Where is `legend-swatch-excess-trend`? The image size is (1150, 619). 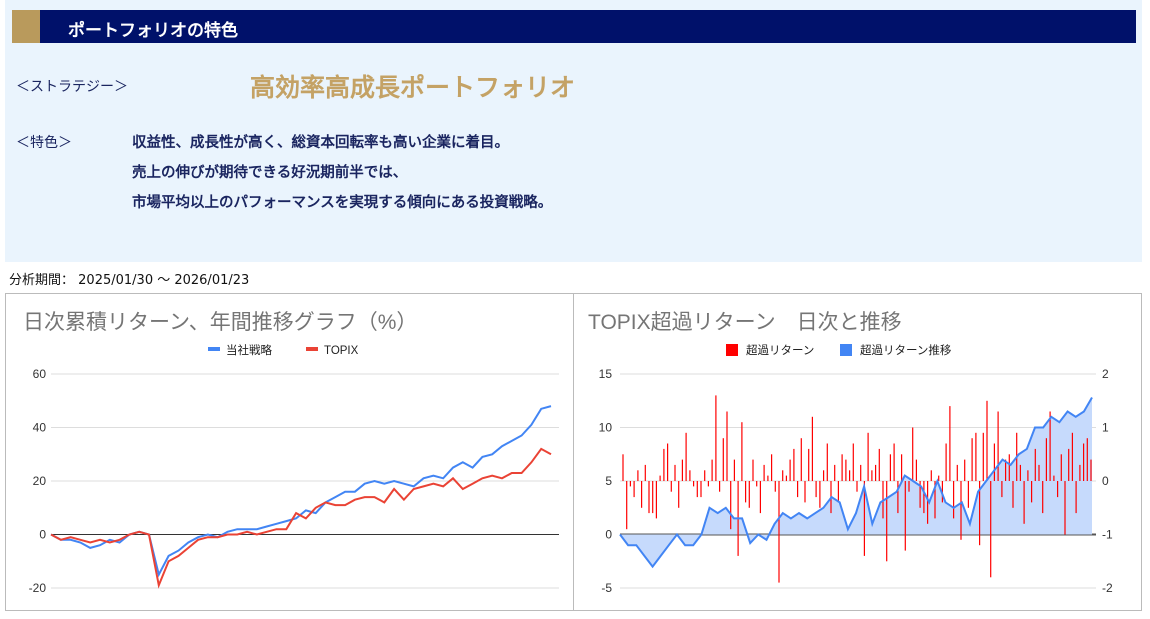
legend-swatch-excess-trend is located at coordinates (846, 350).